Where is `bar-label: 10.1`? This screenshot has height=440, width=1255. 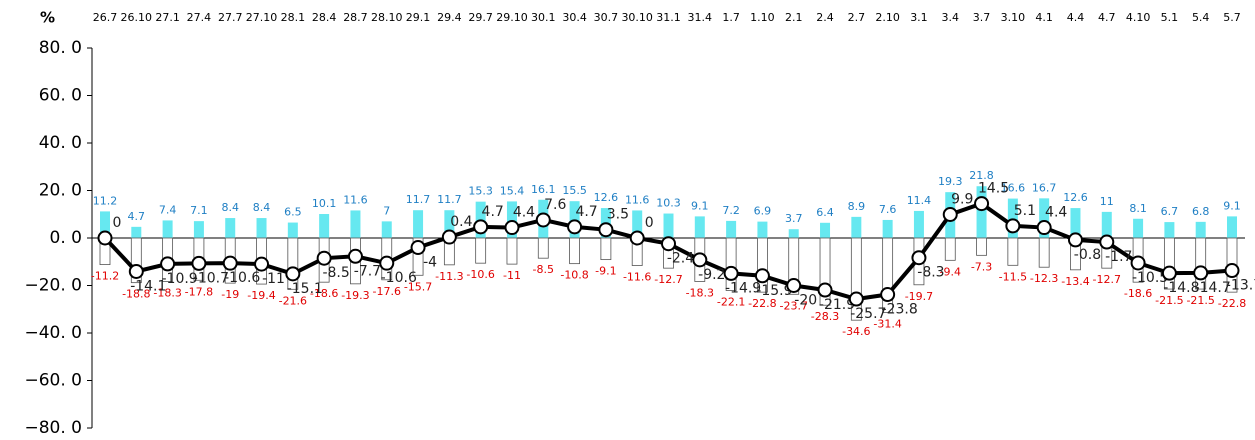 bar-label: 10.1 is located at coordinates (324, 203).